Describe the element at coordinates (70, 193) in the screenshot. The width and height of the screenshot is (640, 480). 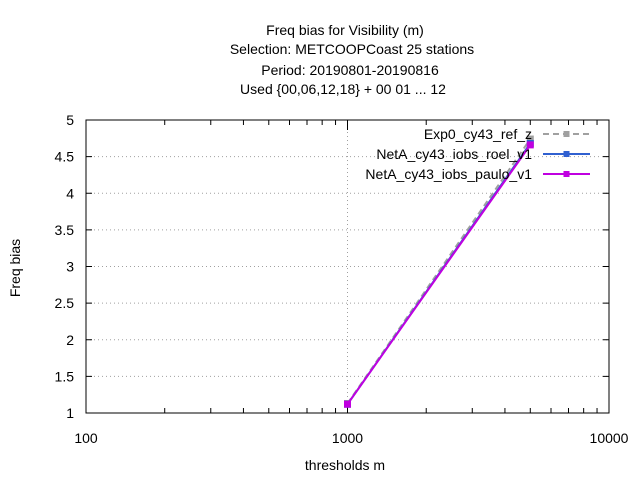
I see `y-tick-label: 4` at that location.